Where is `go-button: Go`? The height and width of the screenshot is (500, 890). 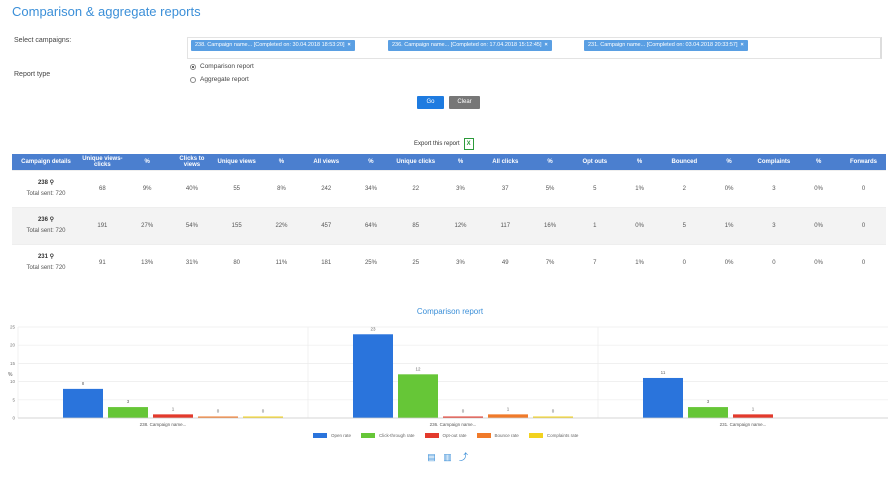 go-button: Go is located at coordinates (430, 102).